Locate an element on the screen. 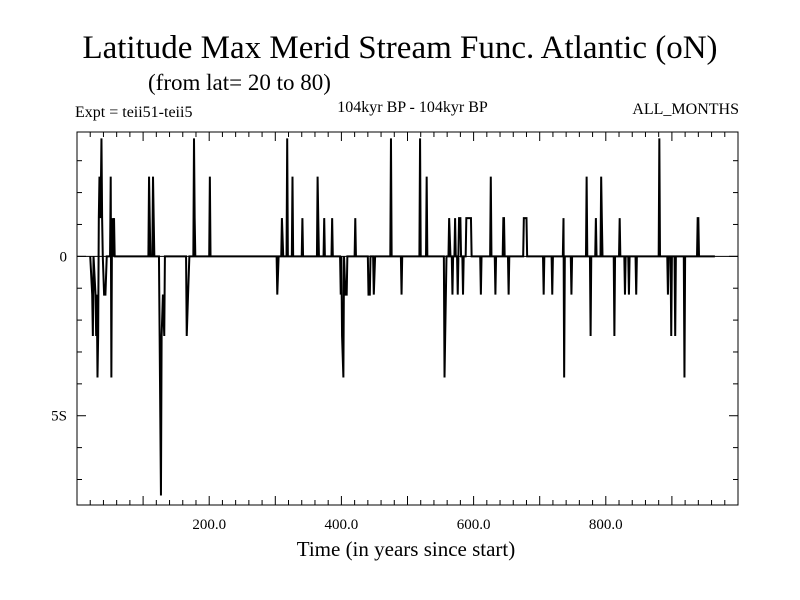 Image resolution: width=800 pixels, height=600 pixels. x-tick-label: 400.0 is located at coordinates (342, 525).